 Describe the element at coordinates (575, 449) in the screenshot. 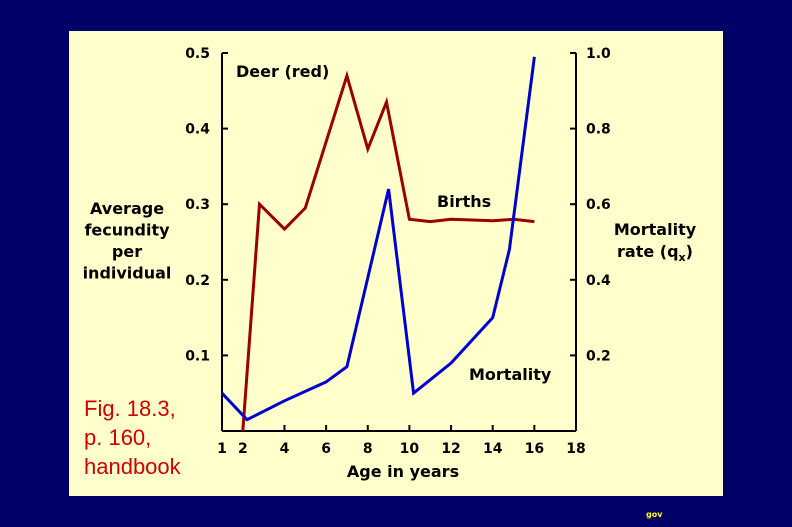

I see `x-tick-label: 18` at that location.